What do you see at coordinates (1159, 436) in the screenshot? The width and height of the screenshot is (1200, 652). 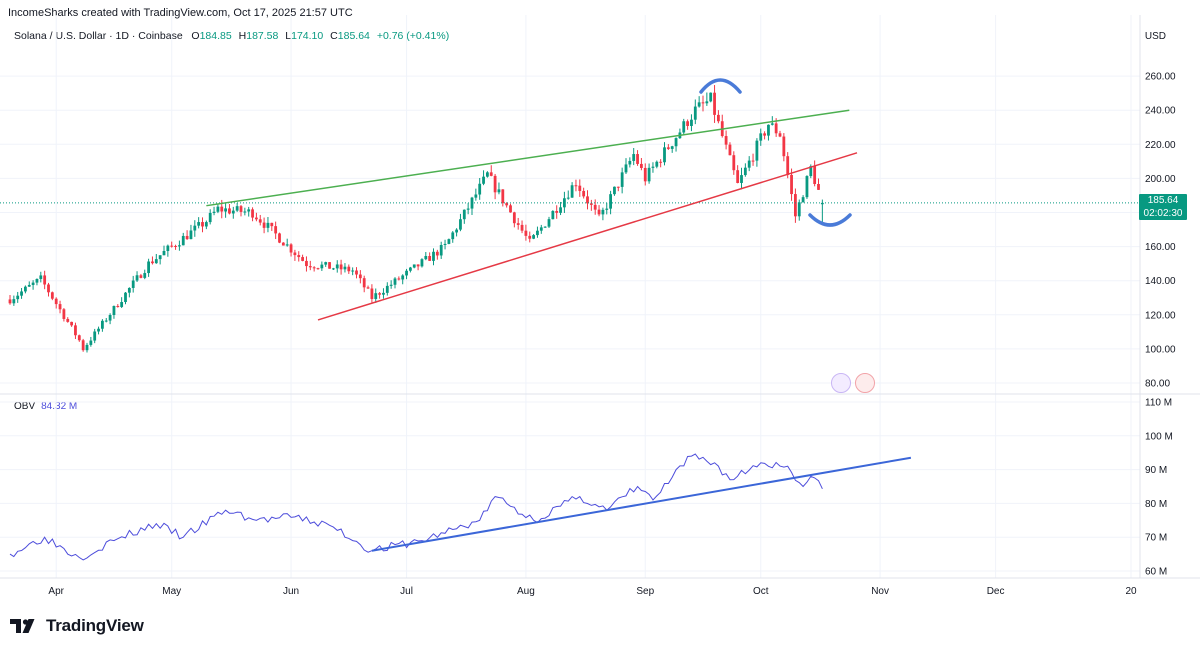 I see `obv-tick-label: 100 M` at bounding box center [1159, 436].